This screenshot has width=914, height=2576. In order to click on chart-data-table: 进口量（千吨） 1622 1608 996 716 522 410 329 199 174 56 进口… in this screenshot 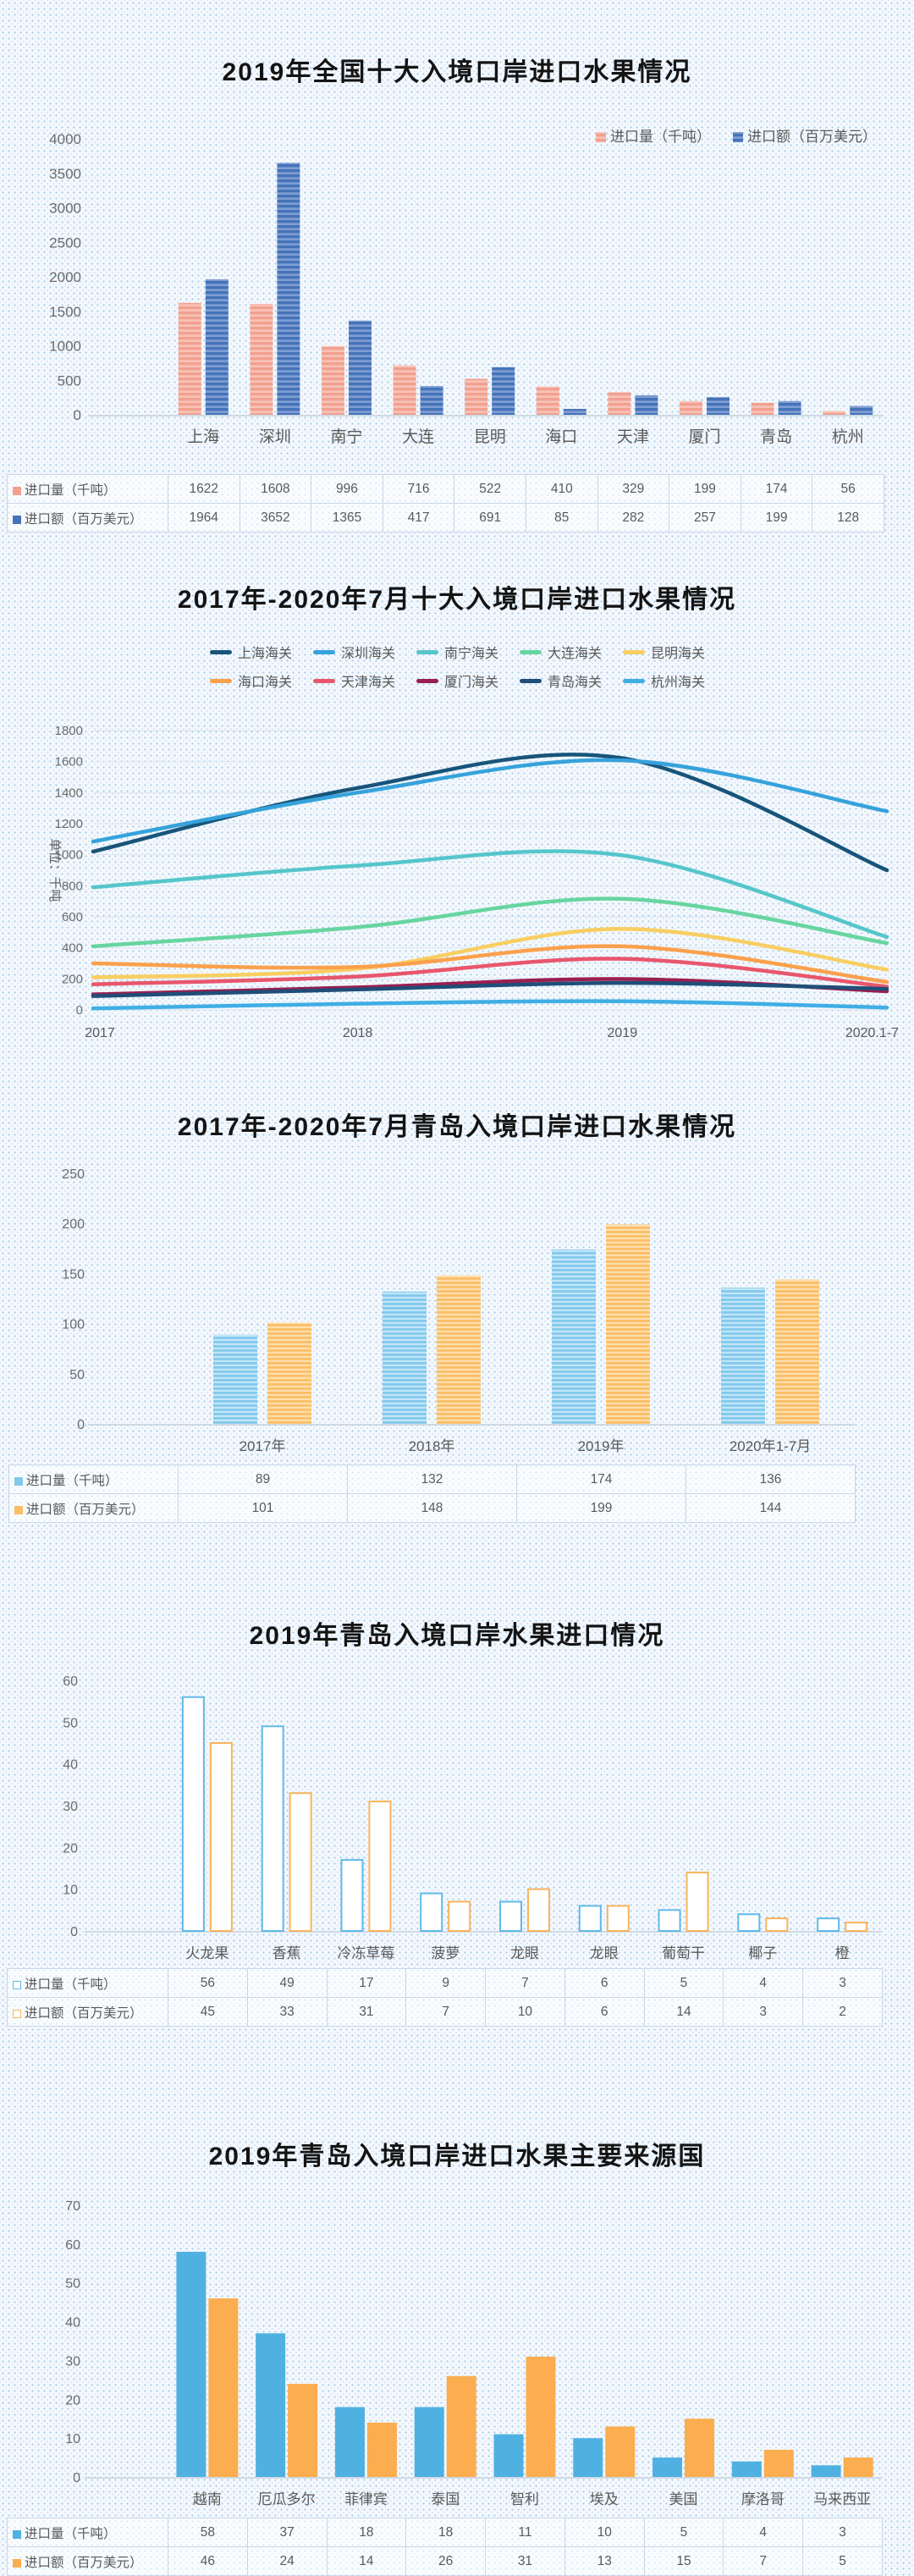, I will do `click(446, 503)`.